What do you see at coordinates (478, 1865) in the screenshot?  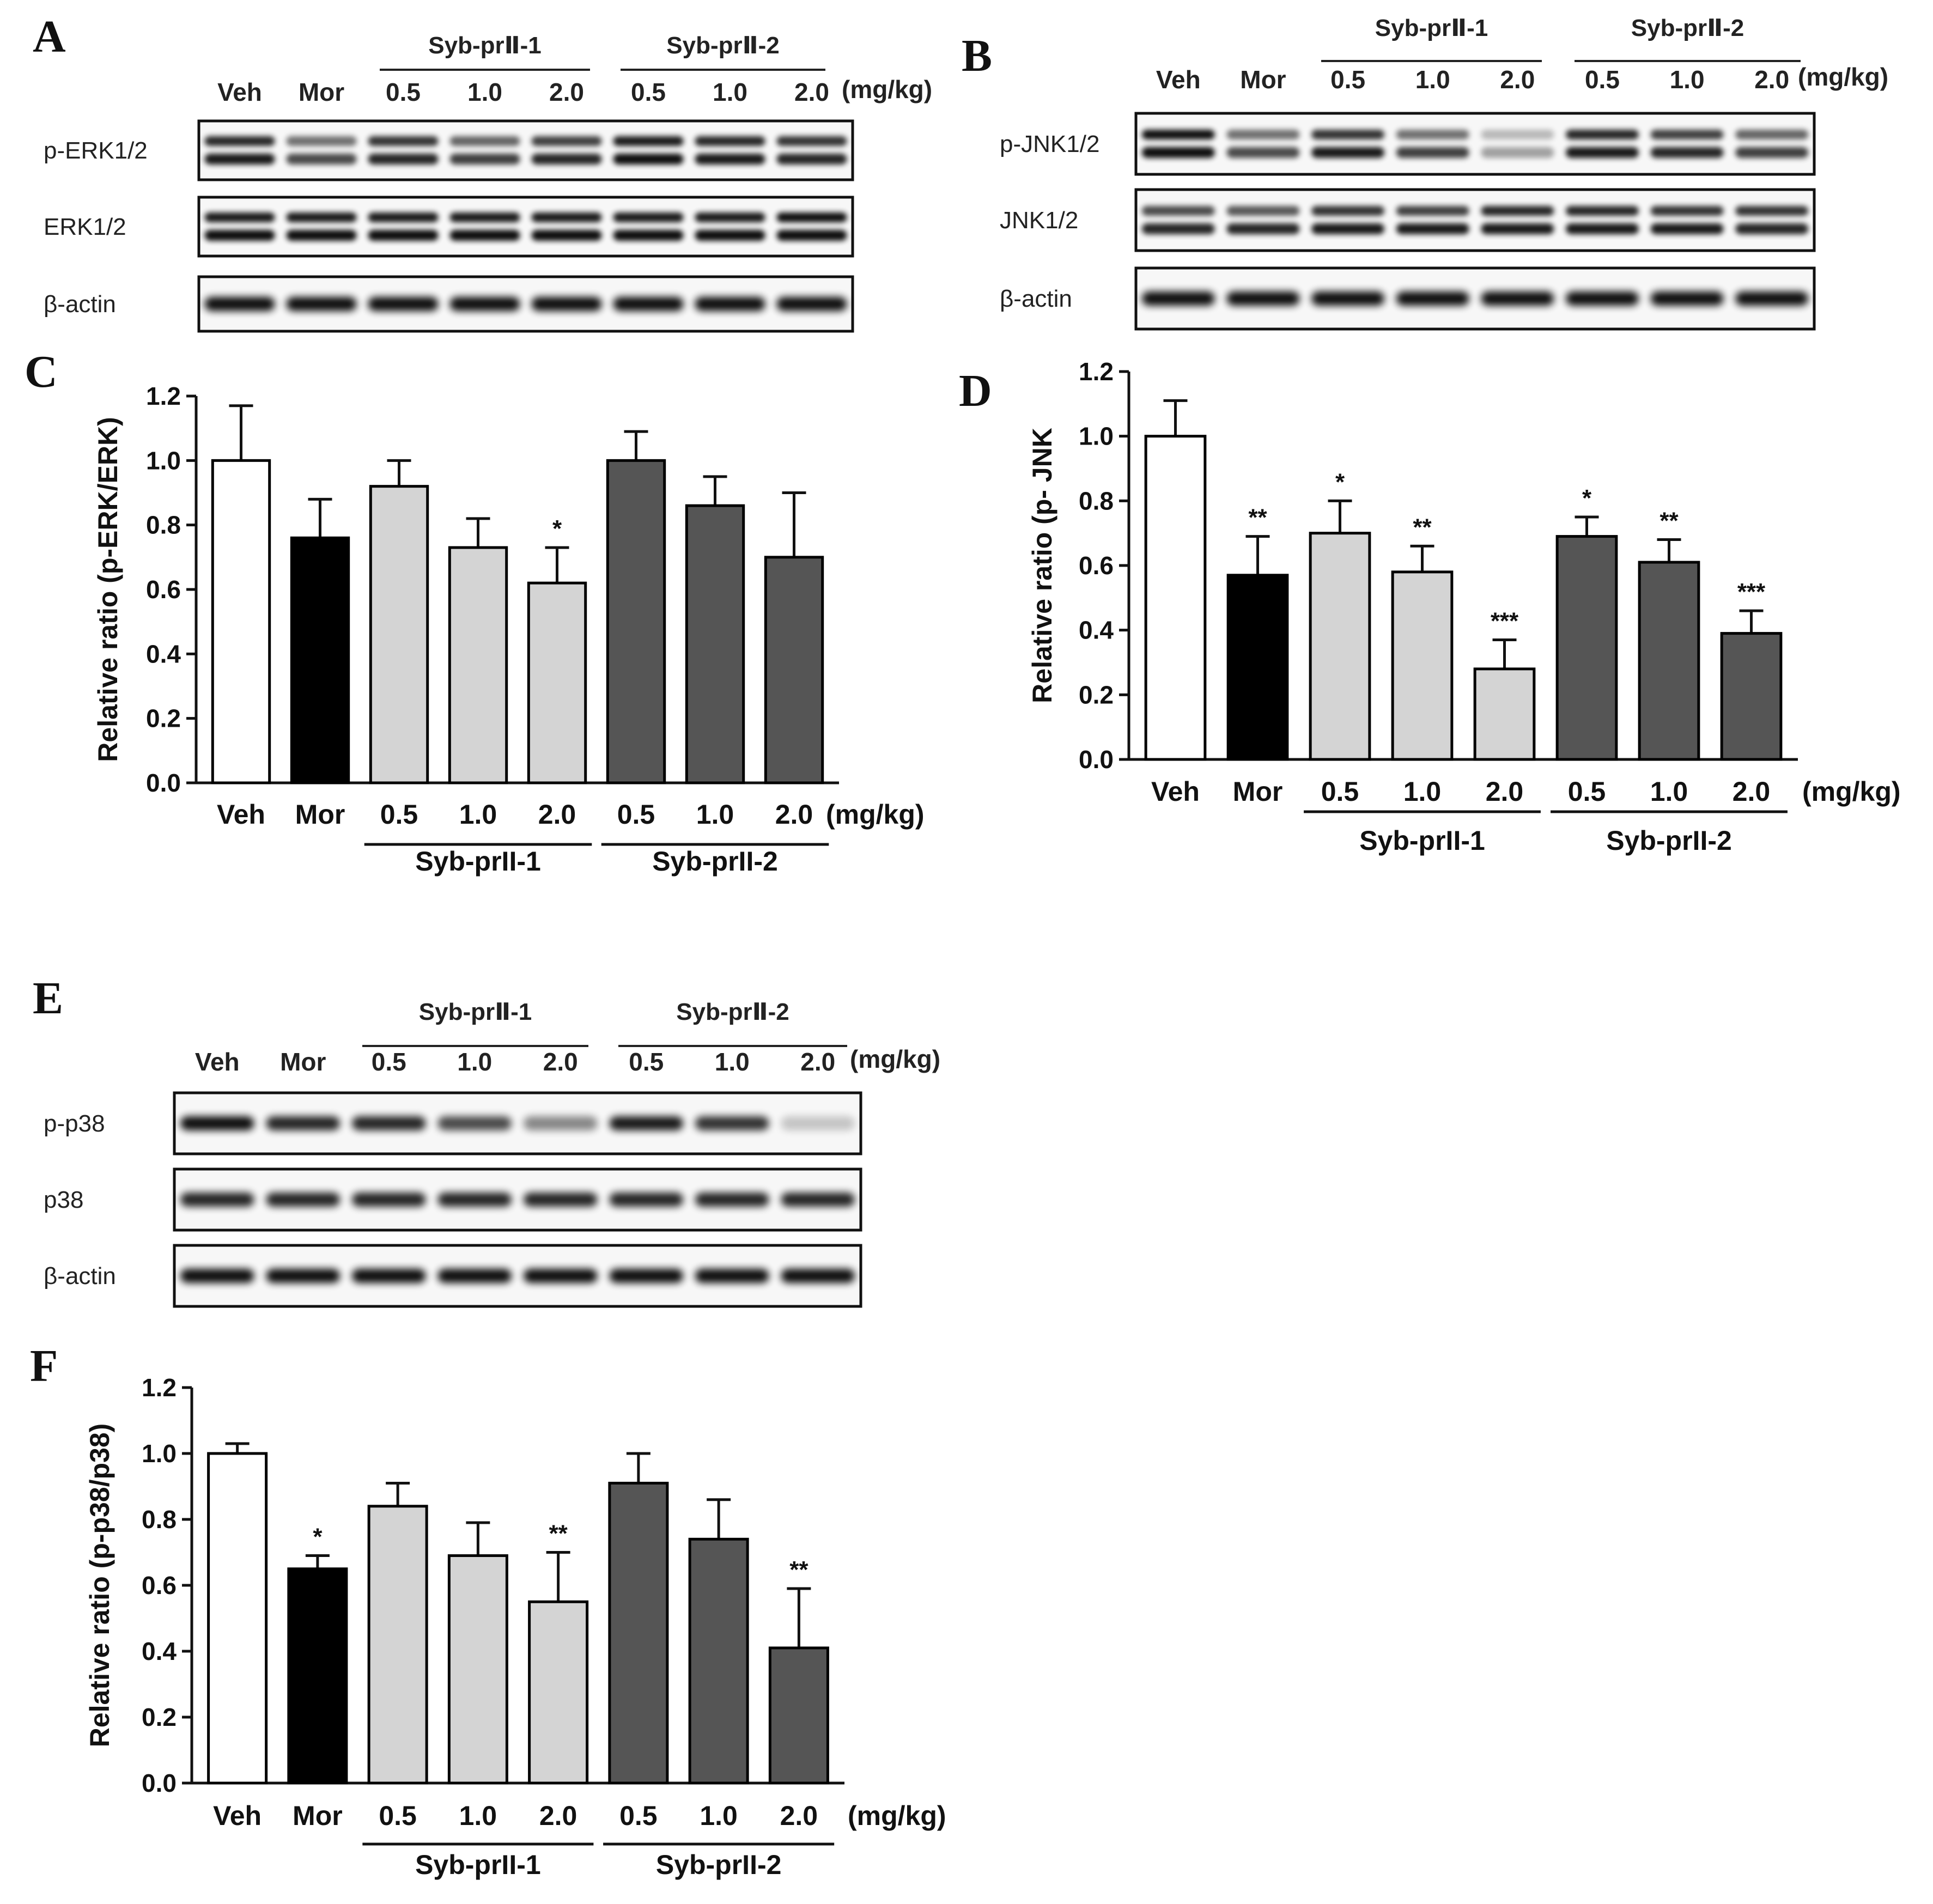 I see `group-label: Syb-prII-1` at bounding box center [478, 1865].